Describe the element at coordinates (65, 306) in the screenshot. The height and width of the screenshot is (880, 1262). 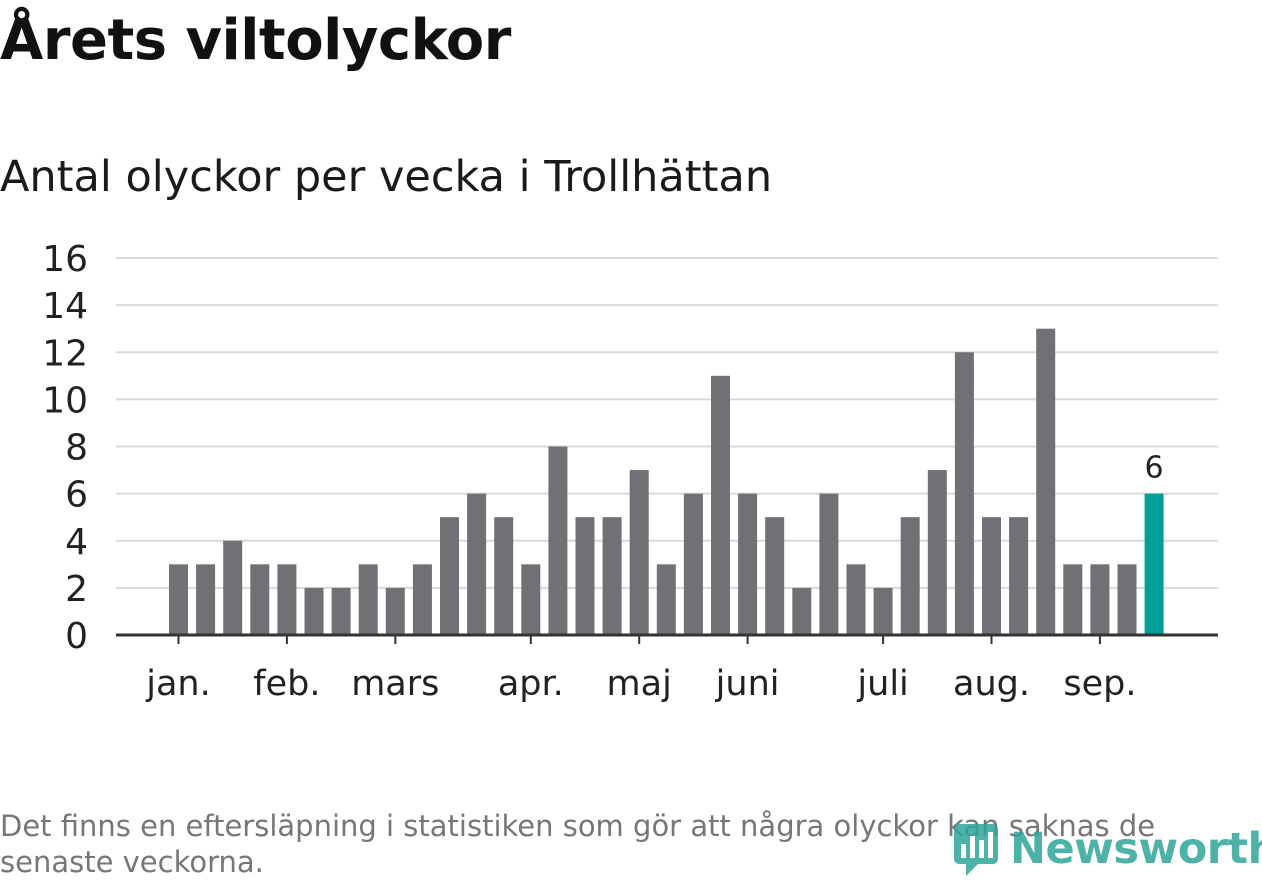
I see `y-tick-label: 14` at that location.